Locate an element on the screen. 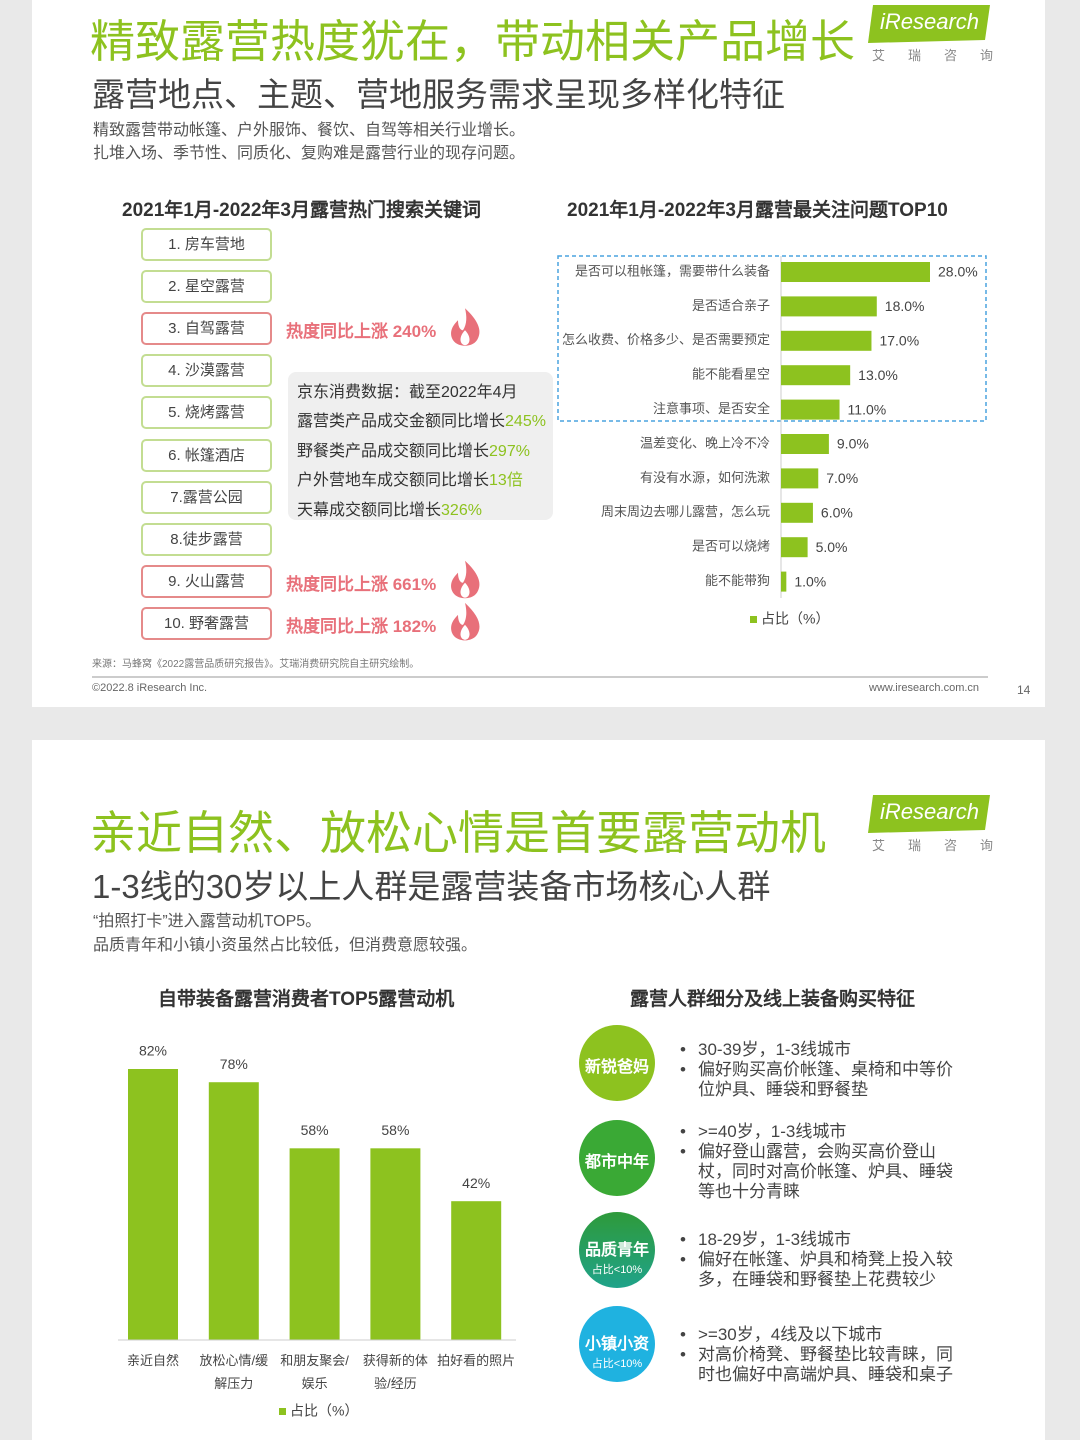 The width and height of the screenshot is (1080, 1440). legend-swatch is located at coordinates (282, 1411).